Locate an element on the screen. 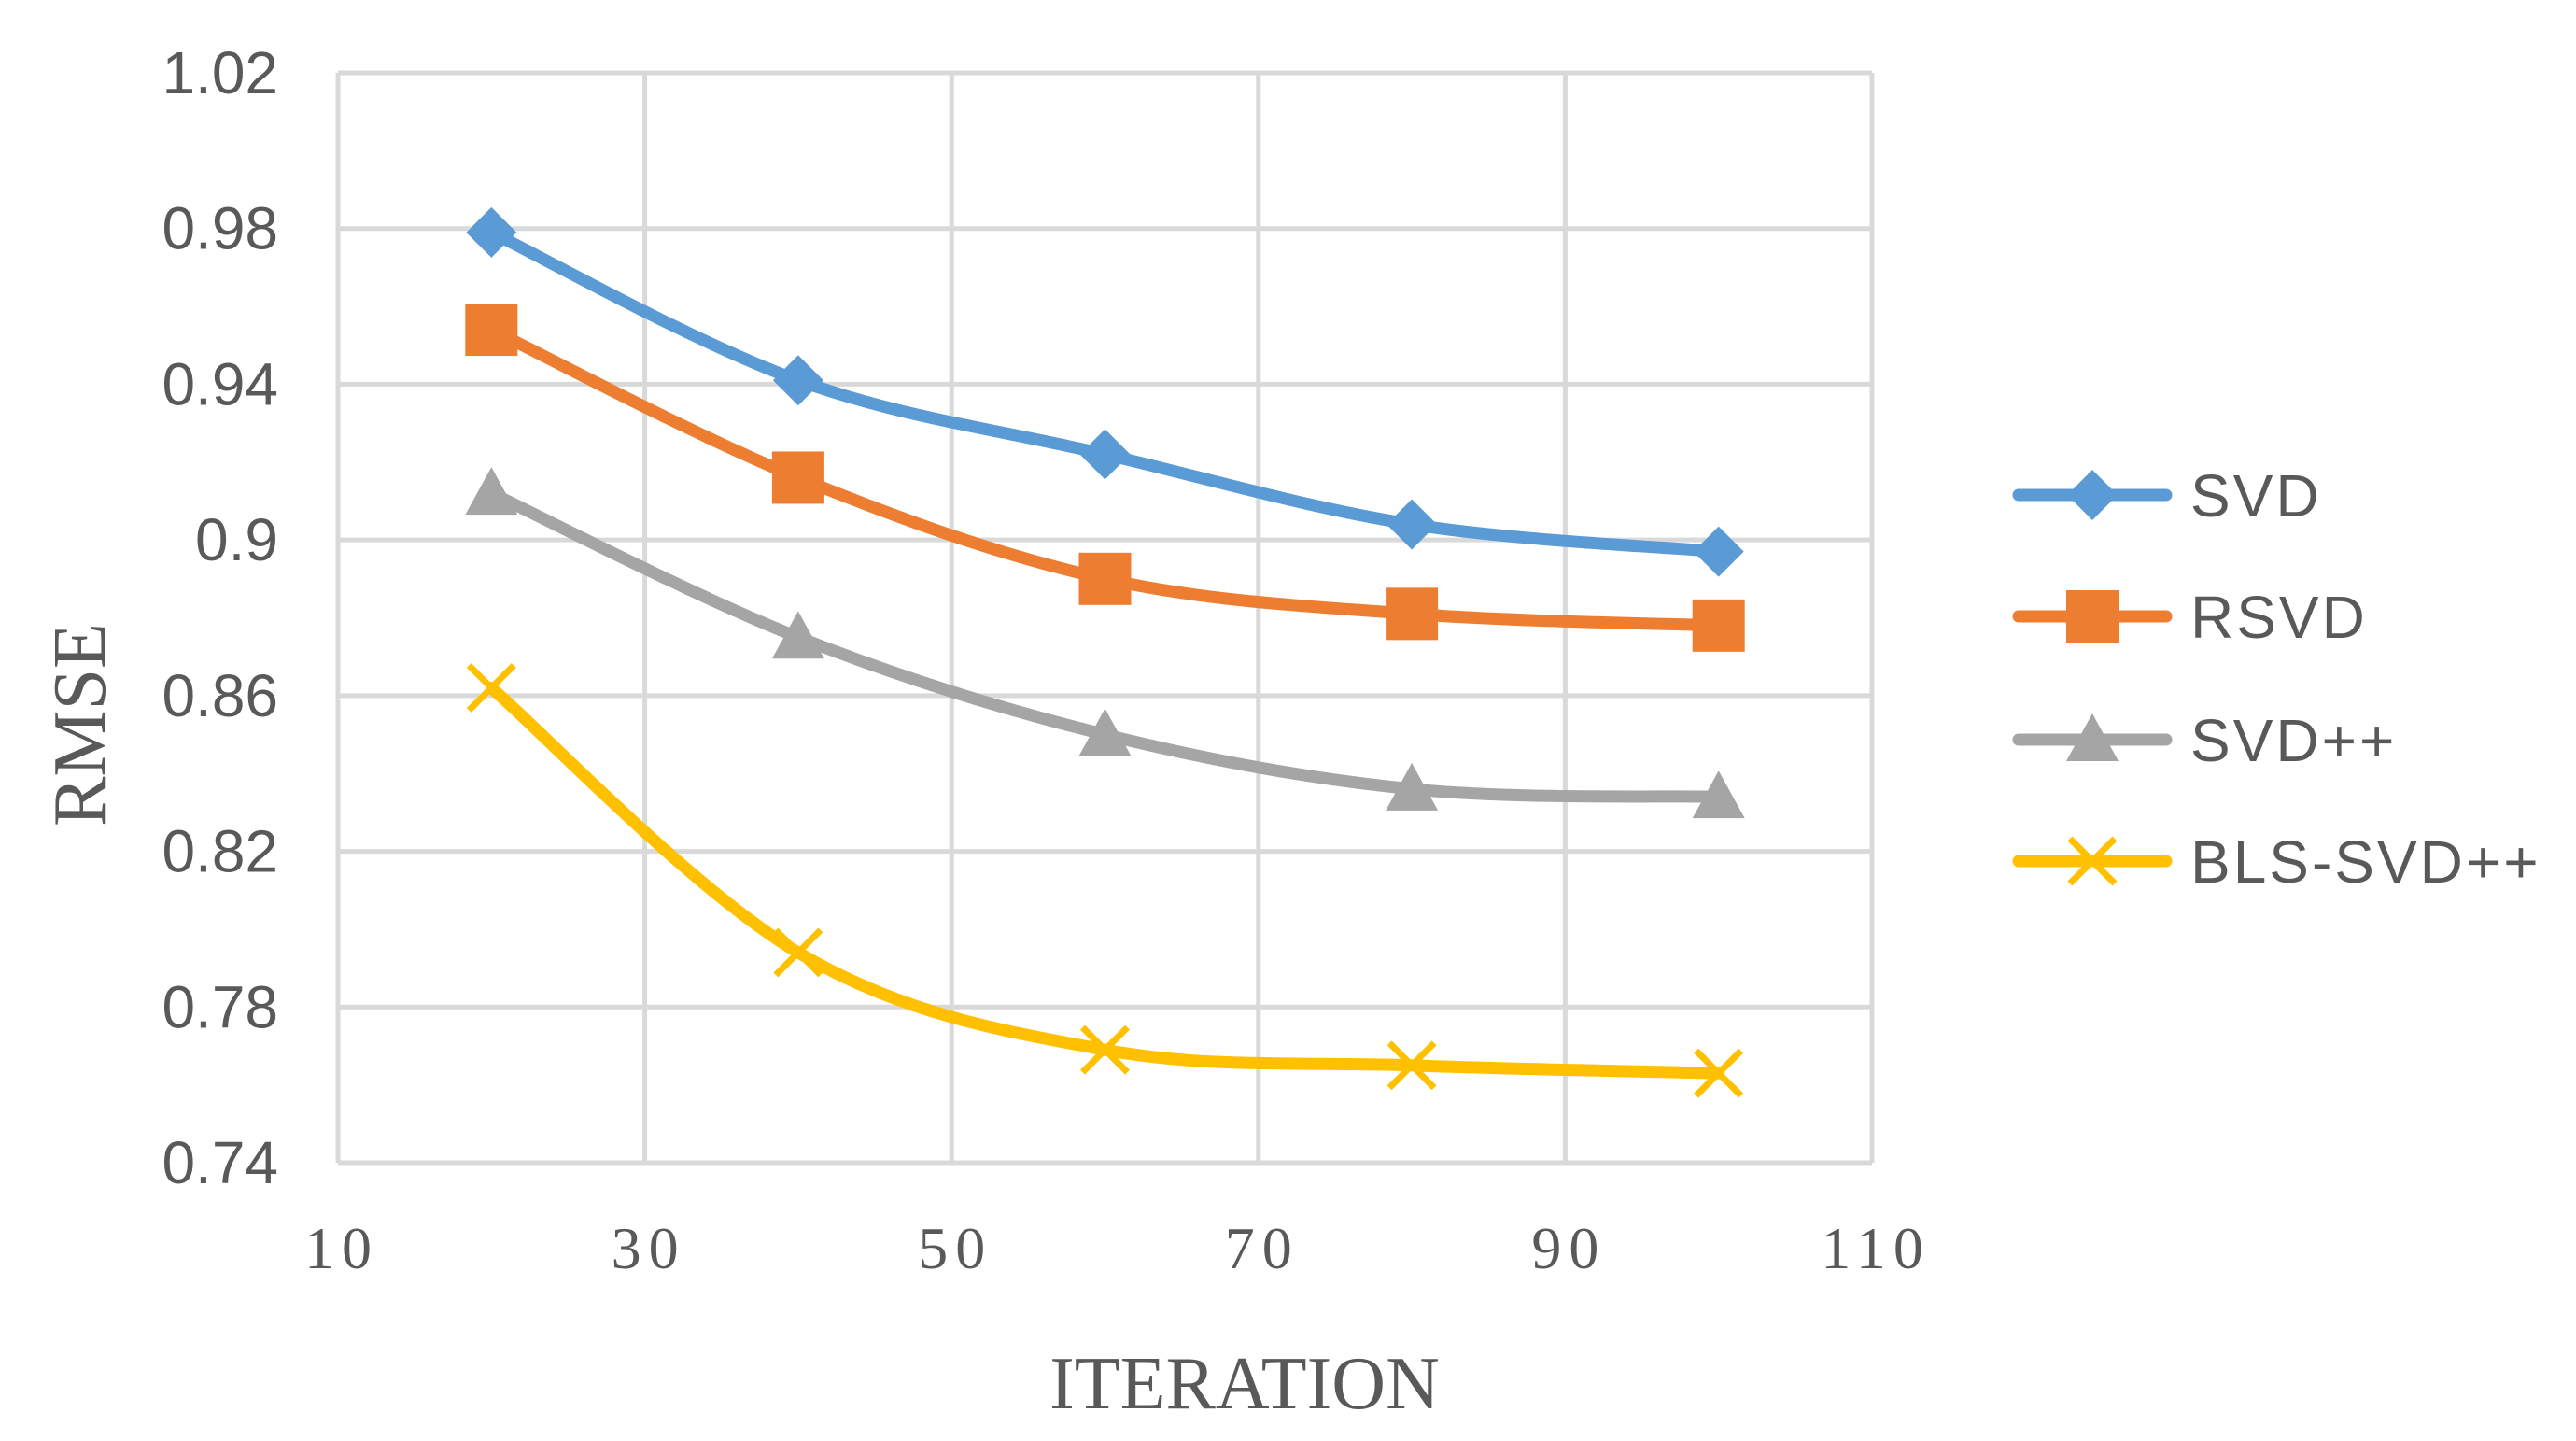 The image size is (2576, 1441). legend-item: SVD is located at coordinates (2167, 496).